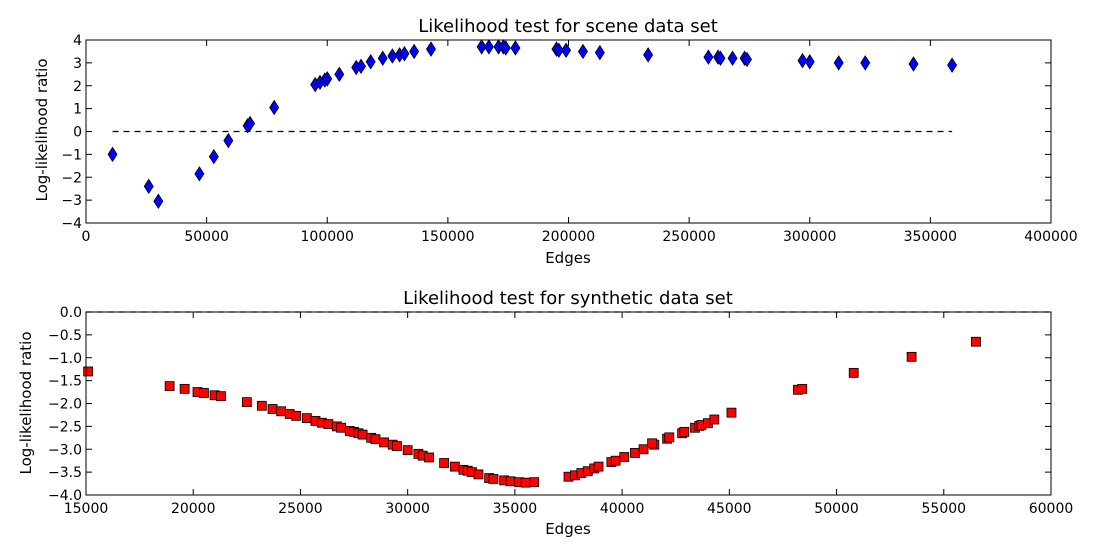  I want to click on synthetic-chart-x-tick-label: 60000, so click(1051, 509).